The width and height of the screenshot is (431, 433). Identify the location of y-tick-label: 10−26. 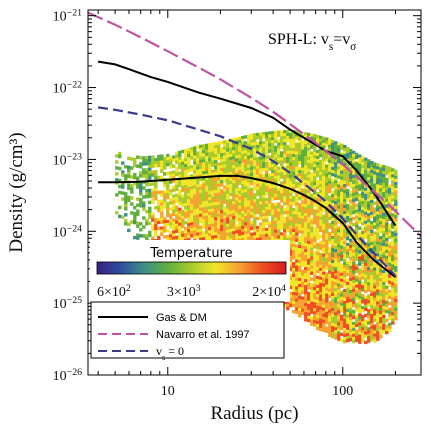
(67, 376).